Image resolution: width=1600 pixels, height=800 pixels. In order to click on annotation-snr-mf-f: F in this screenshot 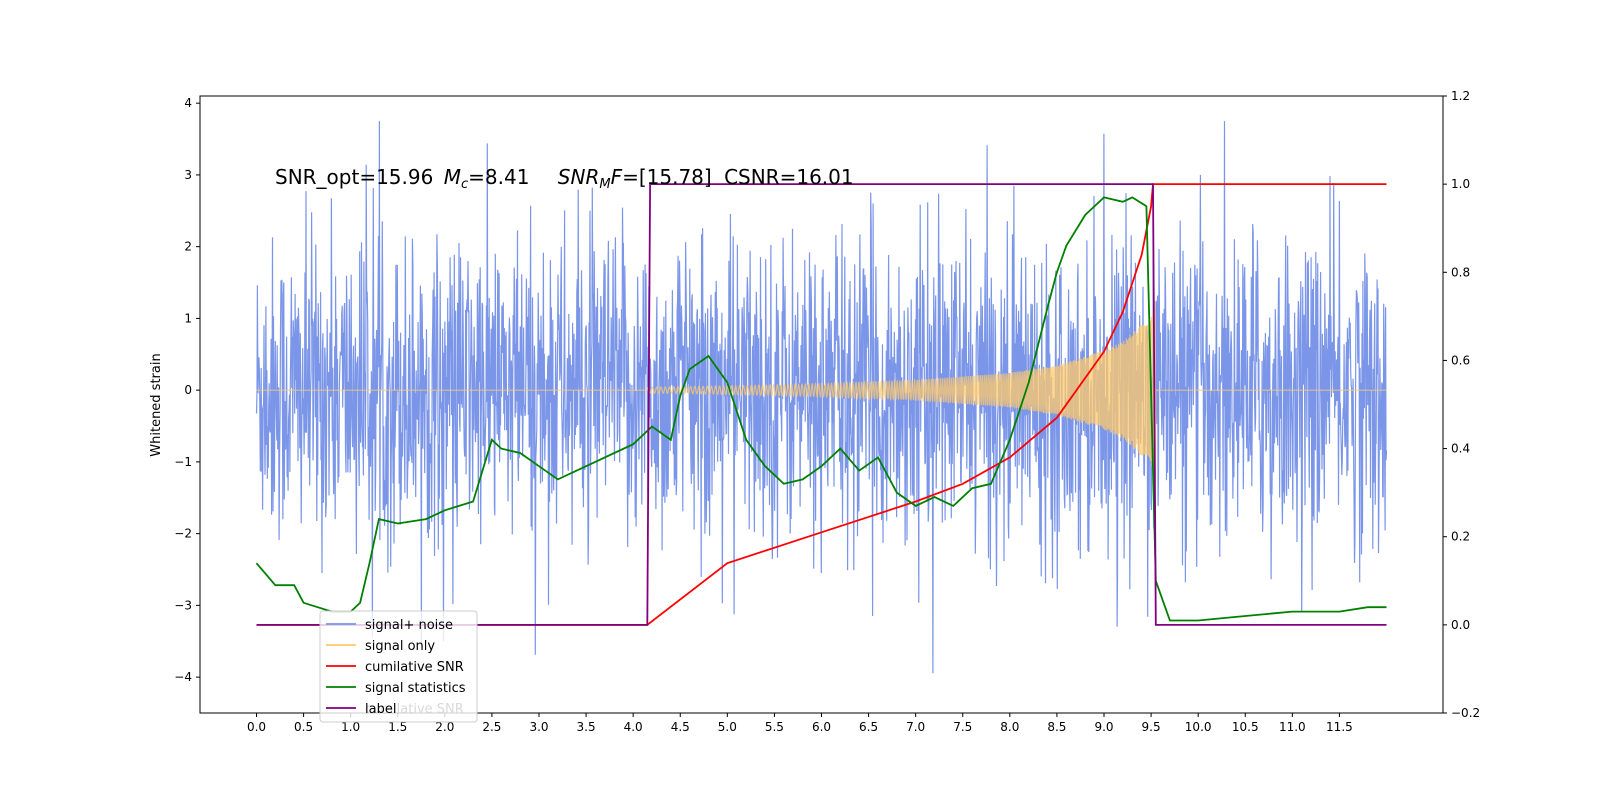, I will do `click(617, 177)`.